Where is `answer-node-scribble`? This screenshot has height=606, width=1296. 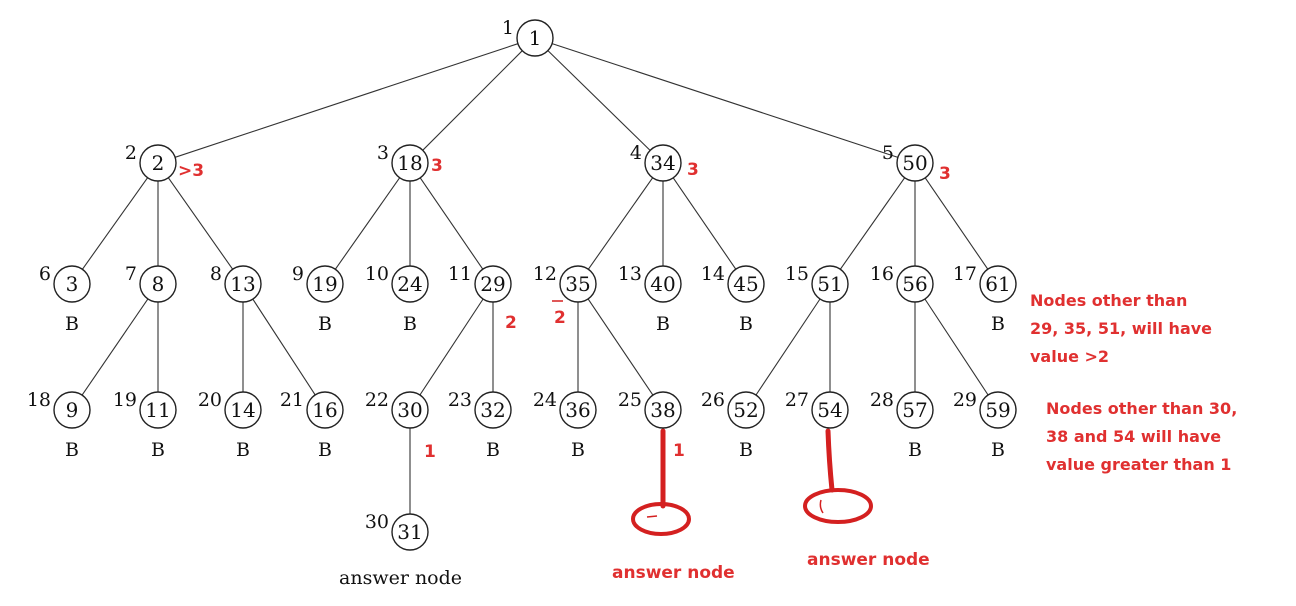
answer-node-scribble is located at coordinates (652, 516).